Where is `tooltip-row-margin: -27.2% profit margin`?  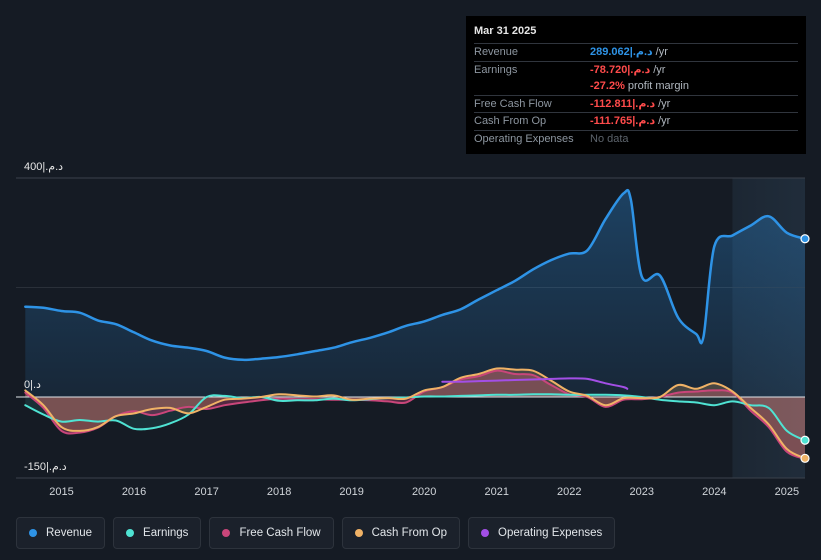
tooltip-row-margin: -27.2% profit margin is located at coordinates (636, 86).